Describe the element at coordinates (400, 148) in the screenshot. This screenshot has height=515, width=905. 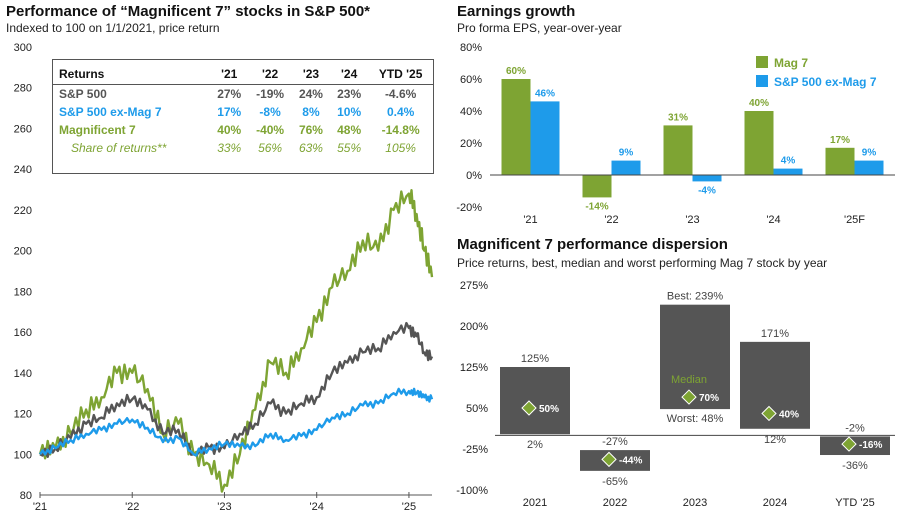
I see `table-cell: 105%` at that location.